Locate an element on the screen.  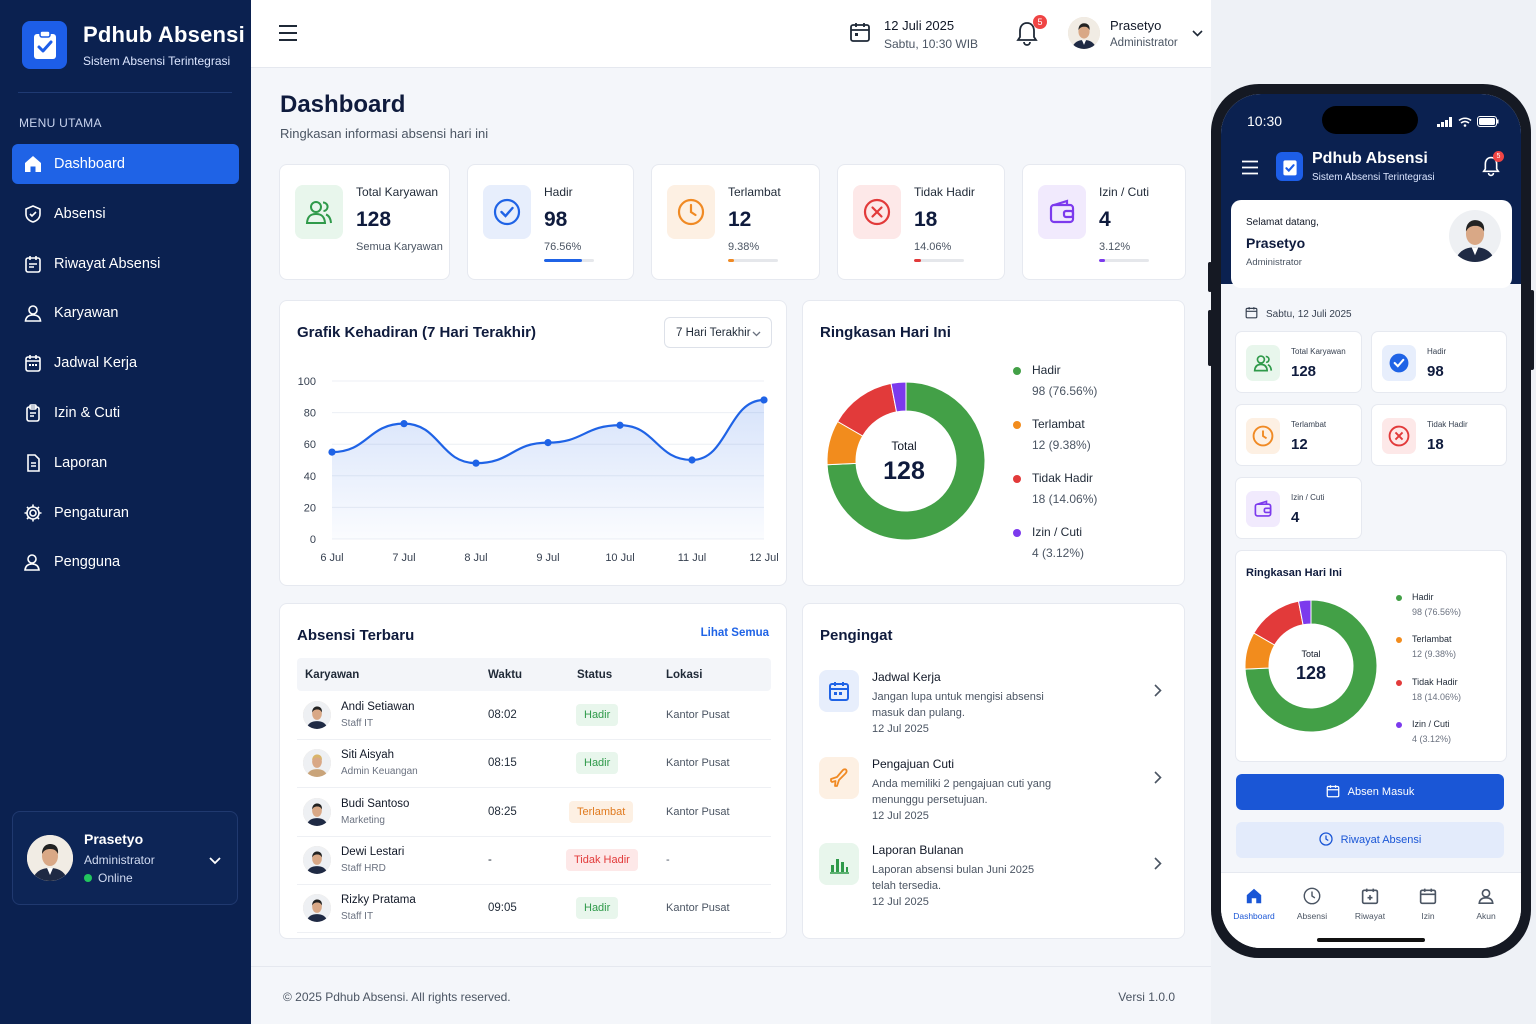
gear-icon is located at coordinates (33, 513).